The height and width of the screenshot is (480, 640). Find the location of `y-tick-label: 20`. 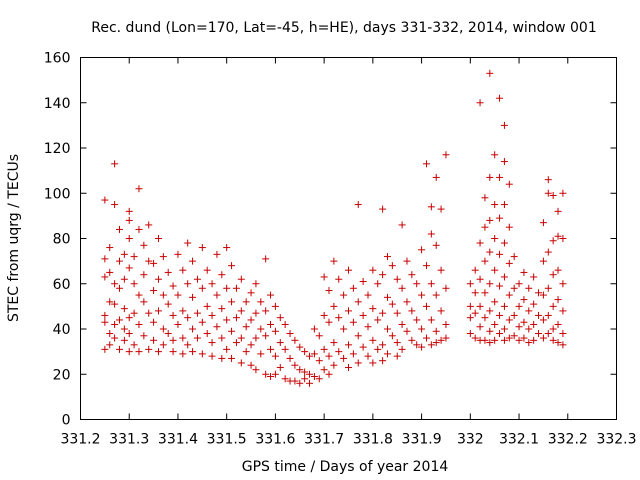

y-tick-label: 20 is located at coordinates (62, 375).